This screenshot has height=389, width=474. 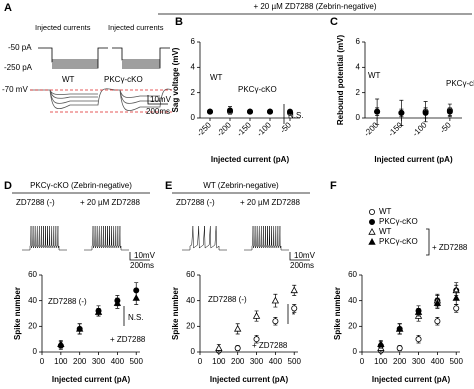 What do you see at coordinates (293, 315) in the screenshot?
I see `annotation: *` at bounding box center [293, 315].